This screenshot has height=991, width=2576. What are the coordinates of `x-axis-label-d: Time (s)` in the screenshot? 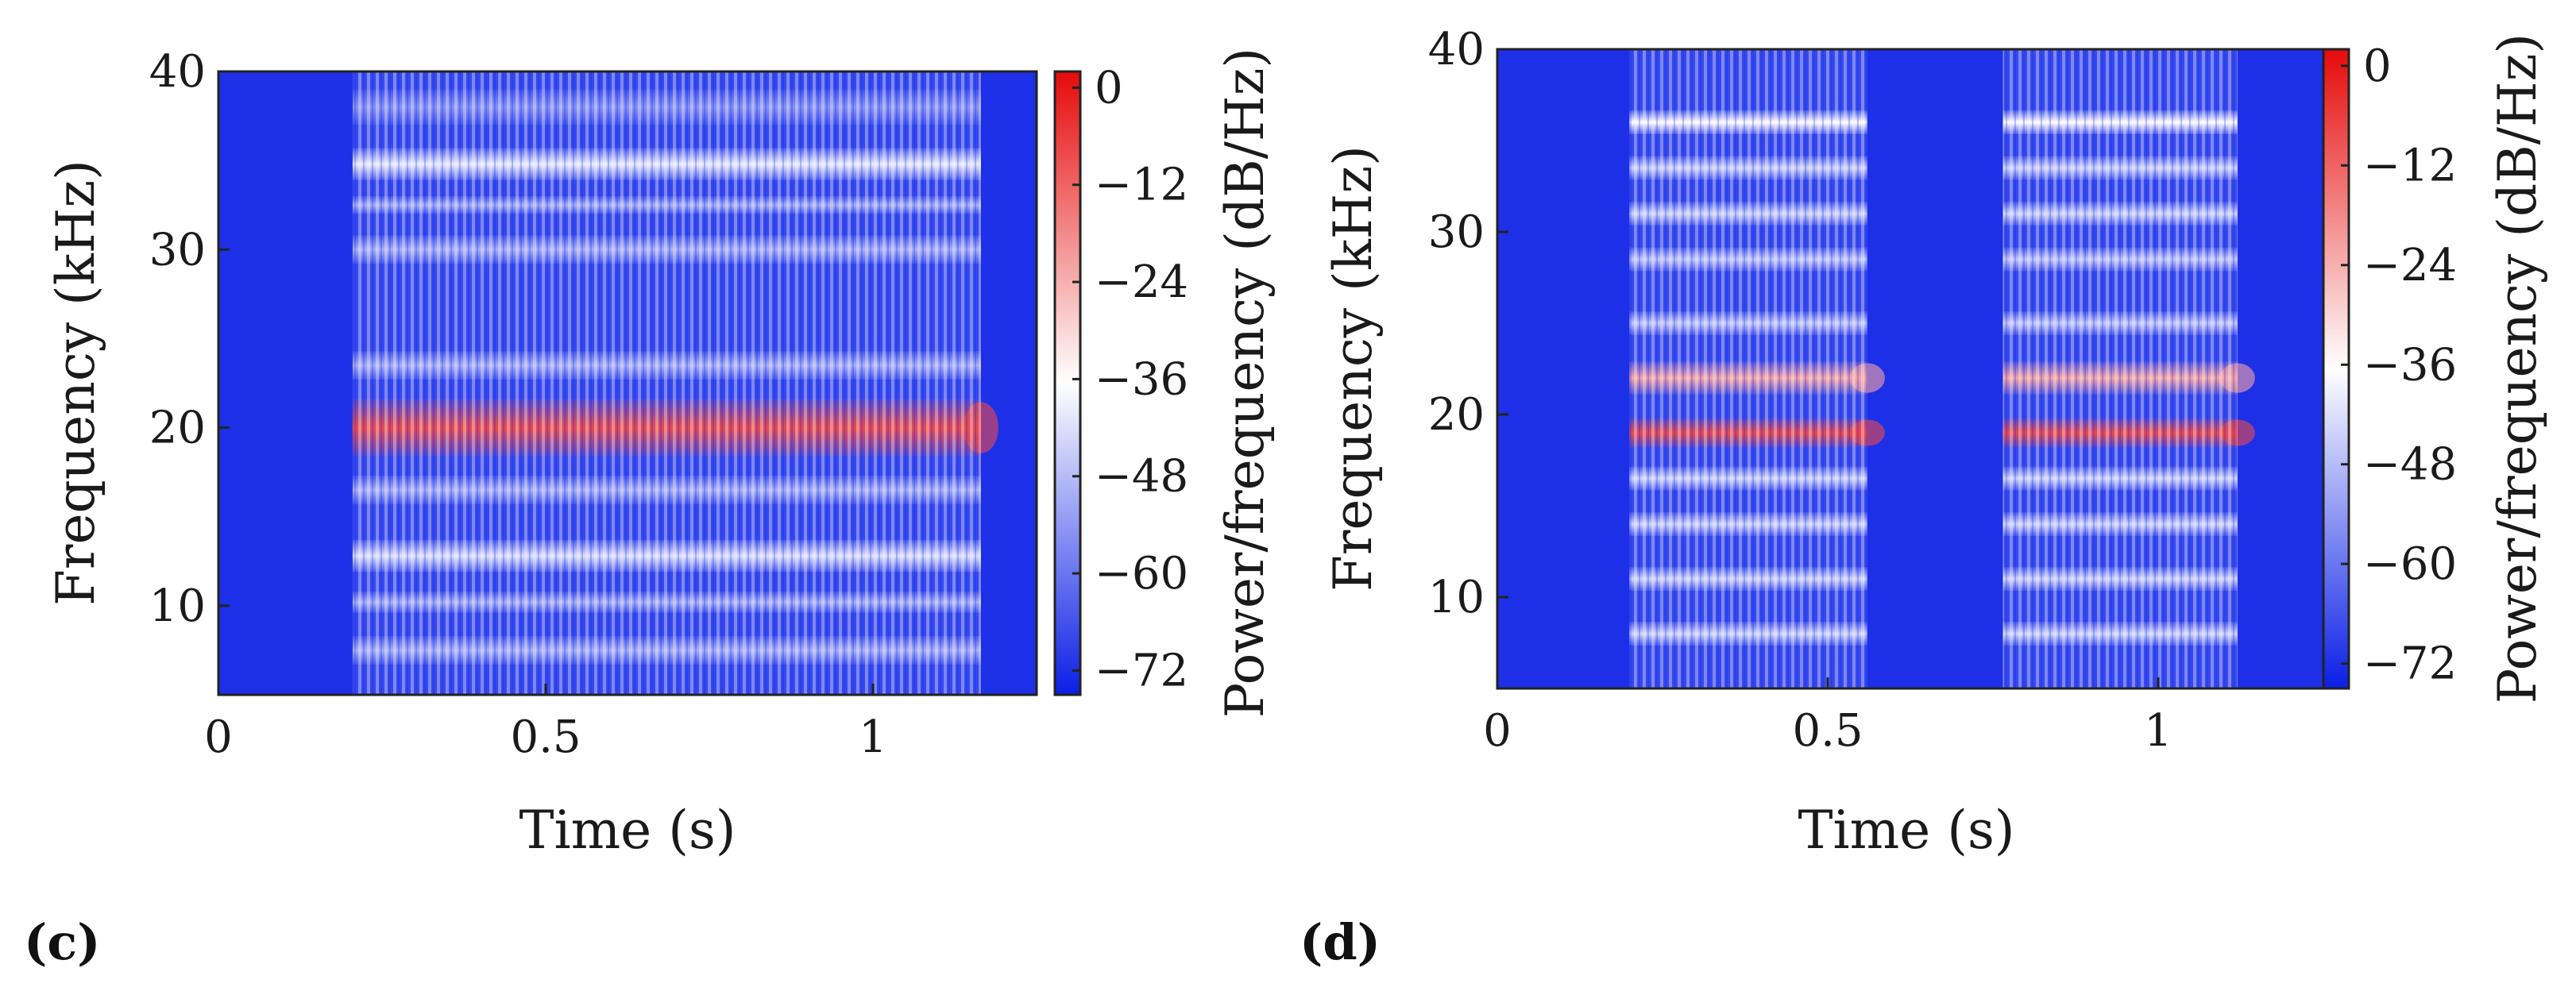 It's located at (1906, 830).